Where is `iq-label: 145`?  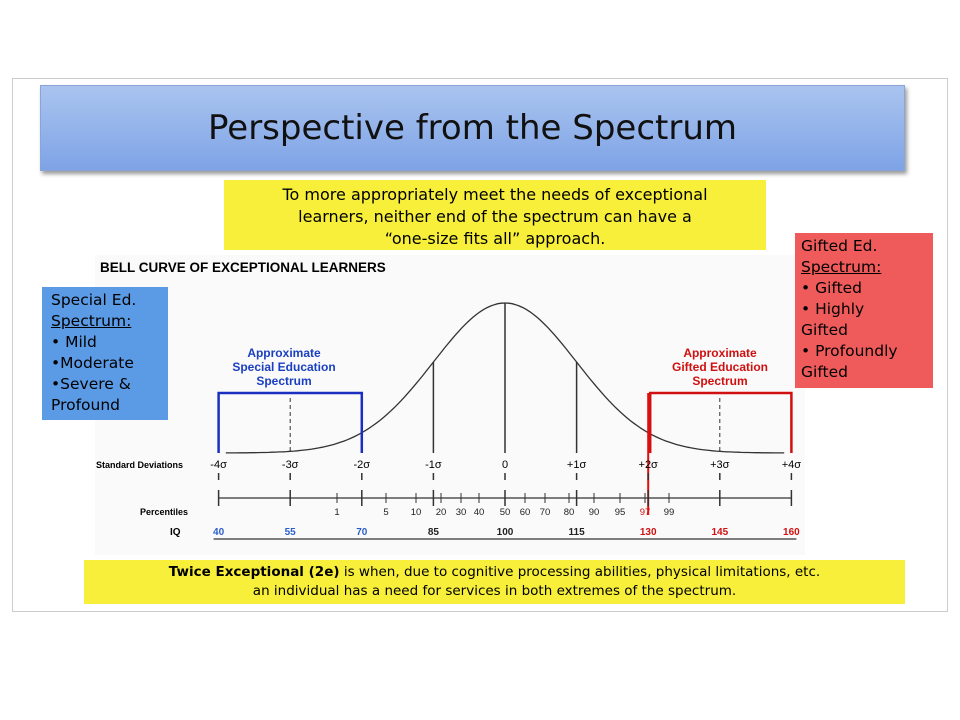
iq-label: 145 is located at coordinates (719, 532).